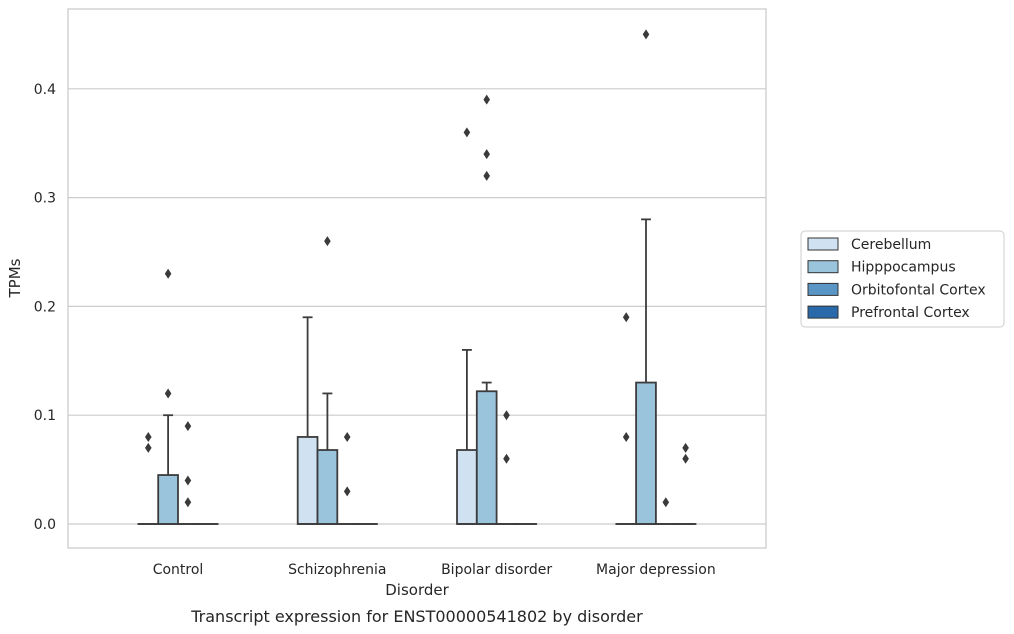 Image resolution: width=1014 pixels, height=634 pixels. I want to click on x-axis-title: Disorder, so click(417, 590).